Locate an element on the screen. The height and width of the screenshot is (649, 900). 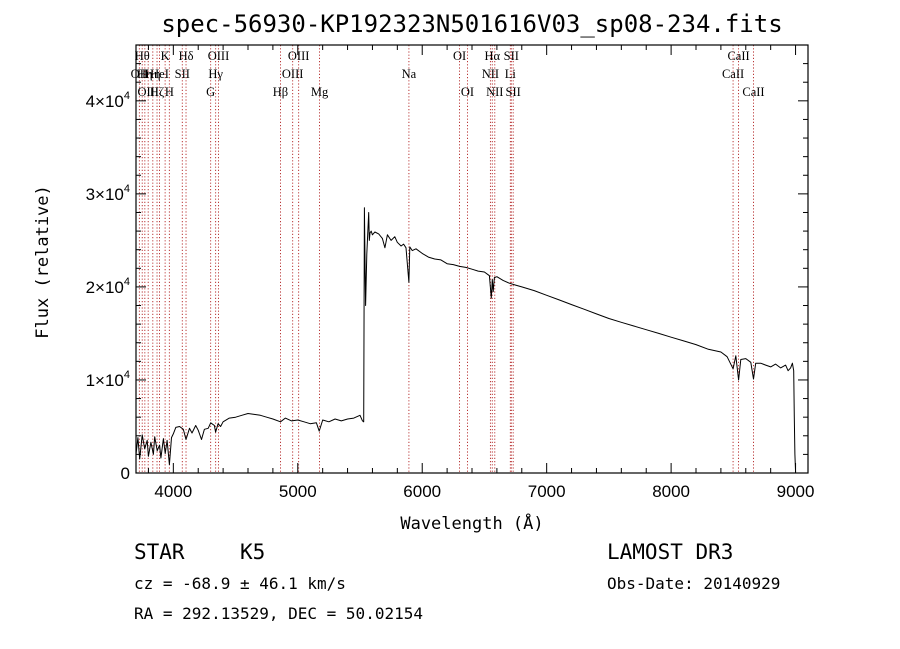
marker-label-4: Hη is located at coordinates (153, 74).